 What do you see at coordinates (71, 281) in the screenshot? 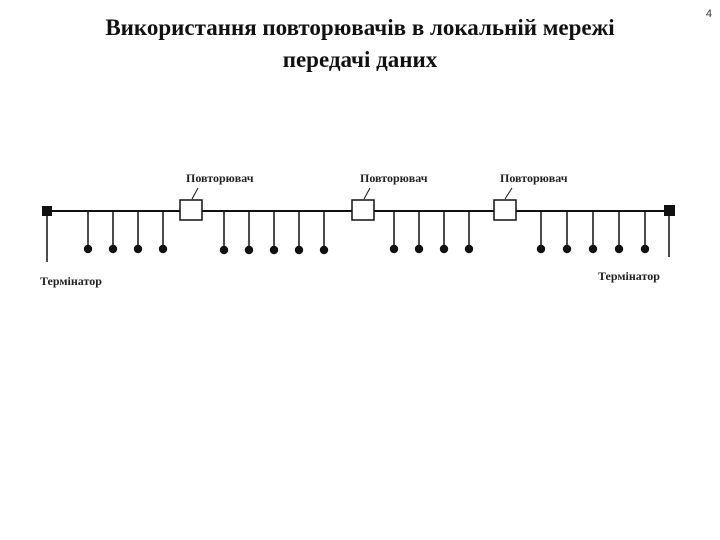
I see `terminator-left-label: Термінатор` at bounding box center [71, 281].